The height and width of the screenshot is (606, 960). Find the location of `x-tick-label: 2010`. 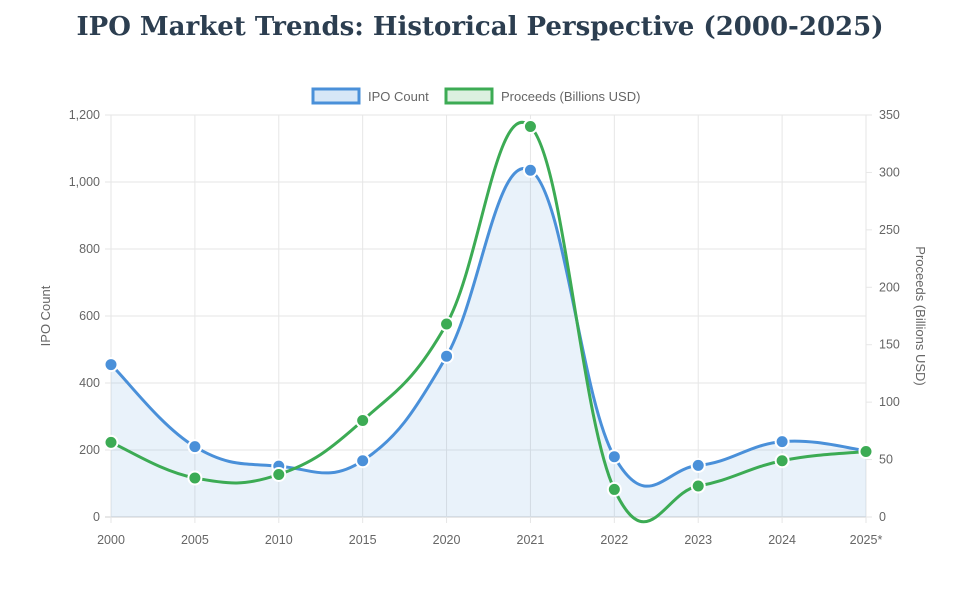

x-tick-label: 2010 is located at coordinates (279, 540).